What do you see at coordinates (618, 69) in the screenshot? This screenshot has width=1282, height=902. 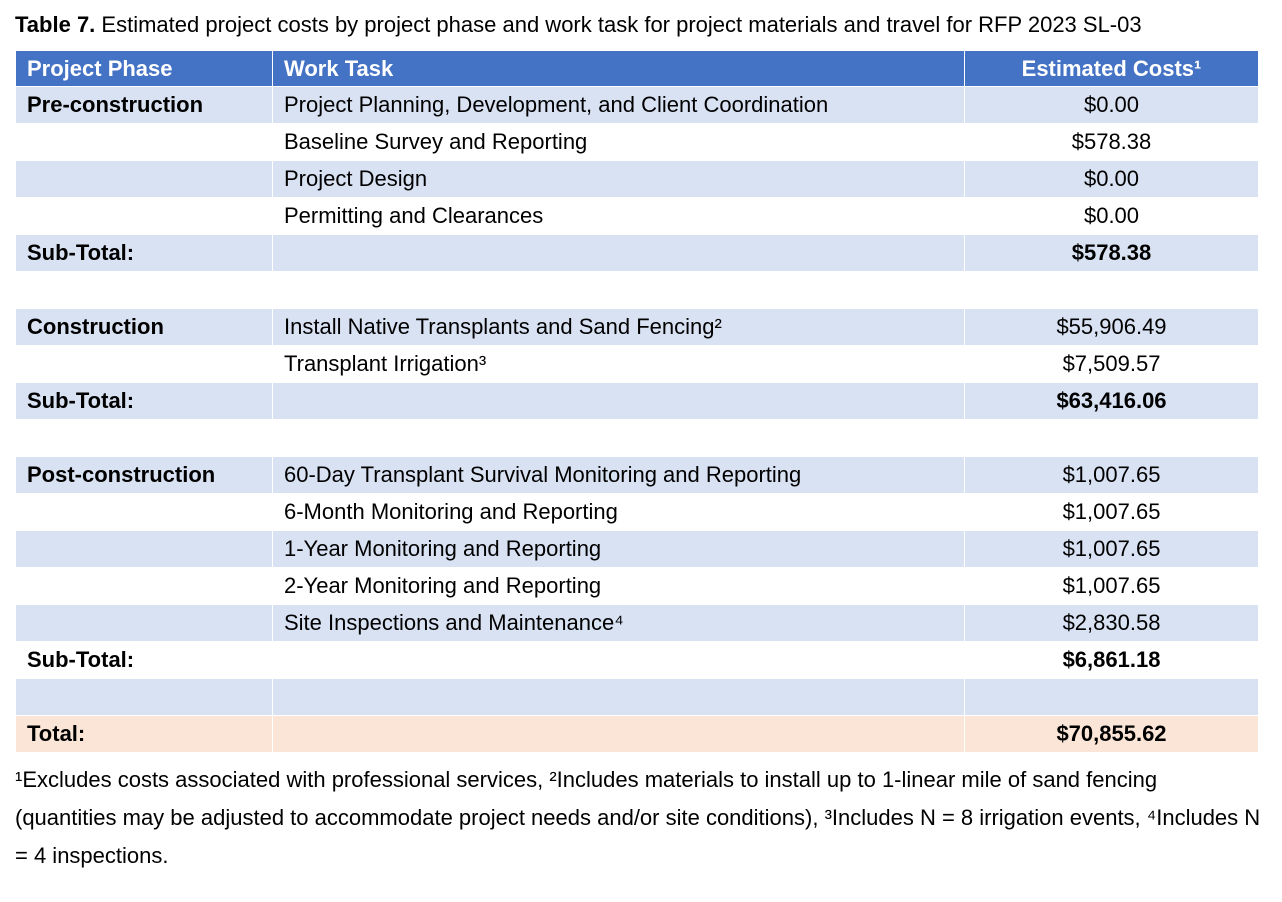 I see `column-header-work-task: Work Task` at bounding box center [618, 69].